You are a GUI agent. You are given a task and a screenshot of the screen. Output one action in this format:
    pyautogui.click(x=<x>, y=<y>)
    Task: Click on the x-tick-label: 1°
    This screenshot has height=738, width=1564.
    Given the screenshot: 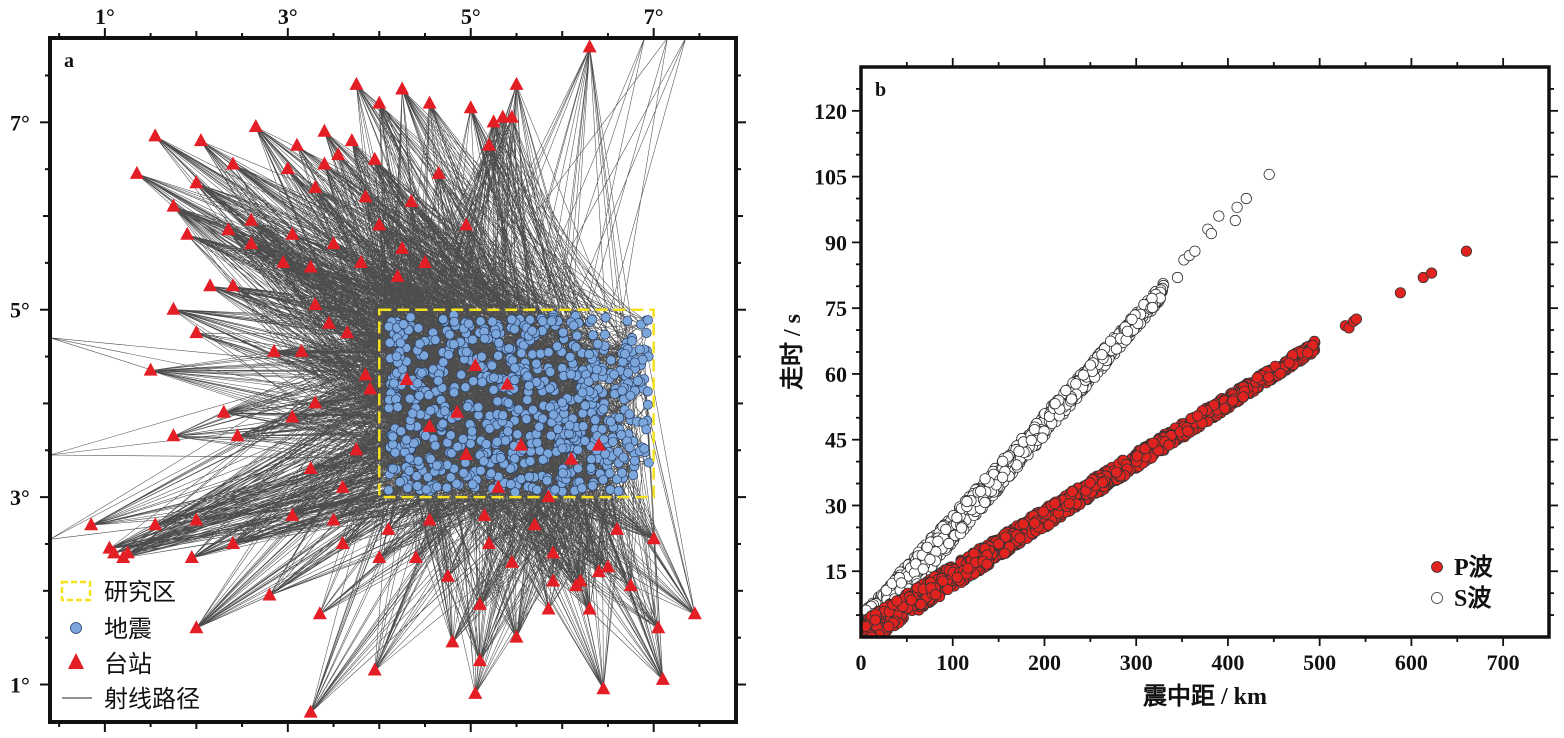 What is the action you would take?
    pyautogui.click(x=105, y=16)
    